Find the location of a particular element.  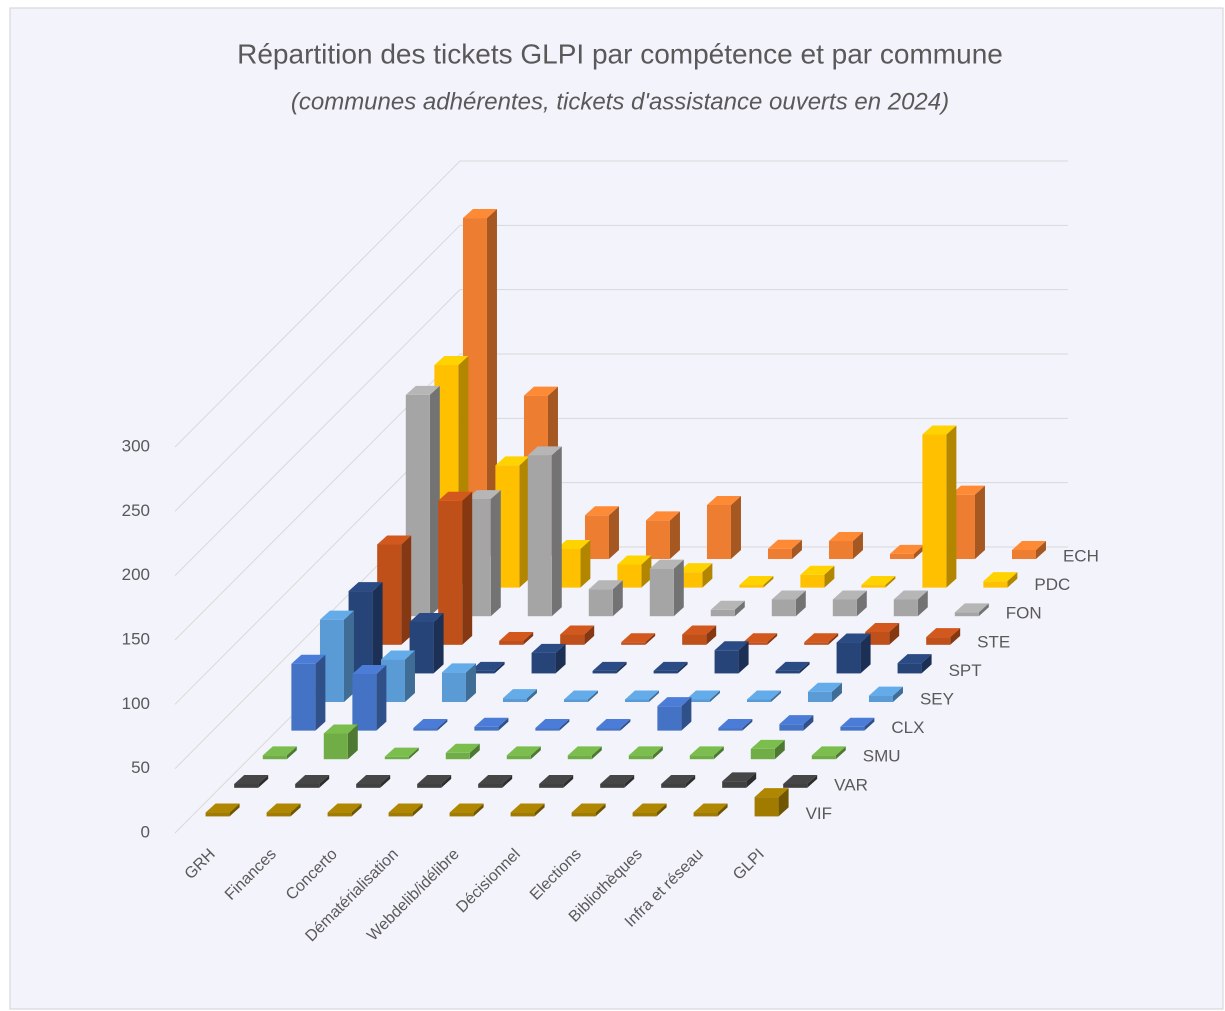

series-label: SPT is located at coordinates (965, 670).